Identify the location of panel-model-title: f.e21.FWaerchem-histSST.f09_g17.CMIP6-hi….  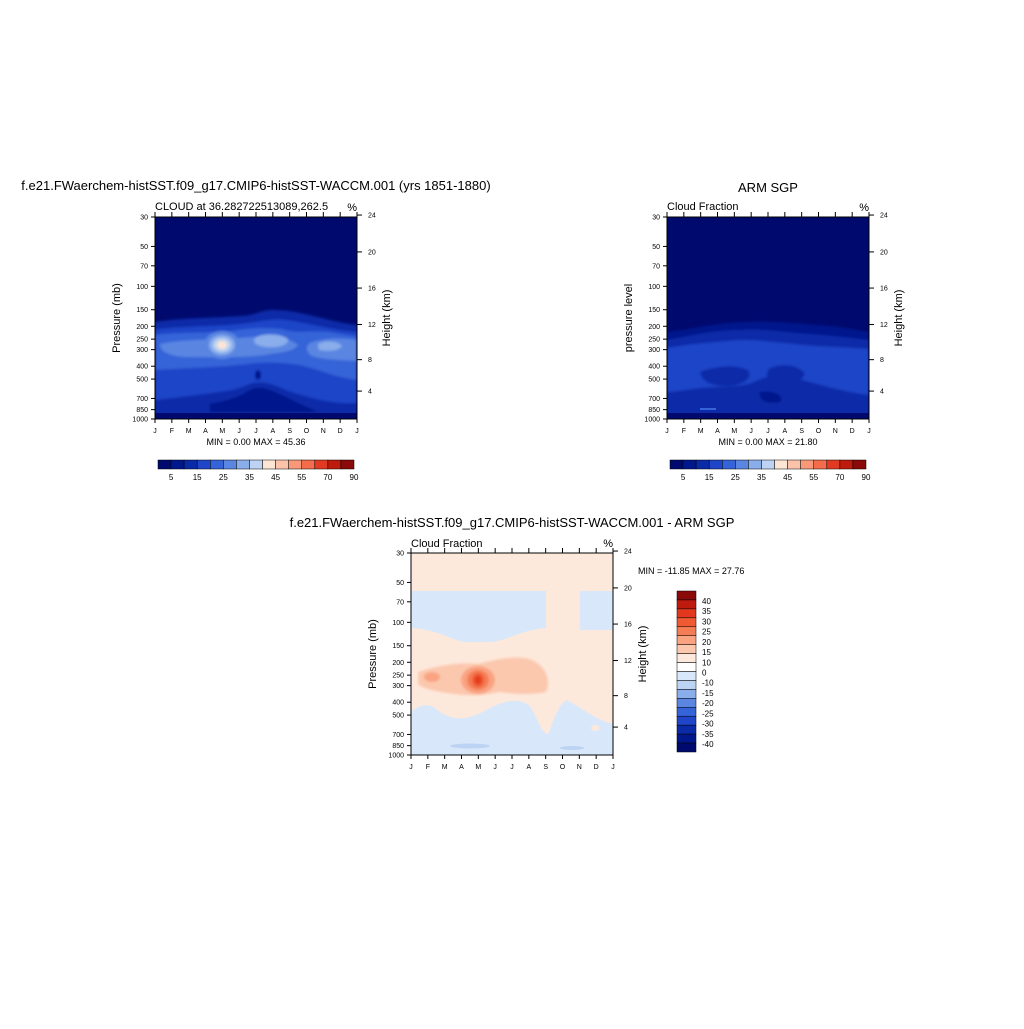
(255, 185).